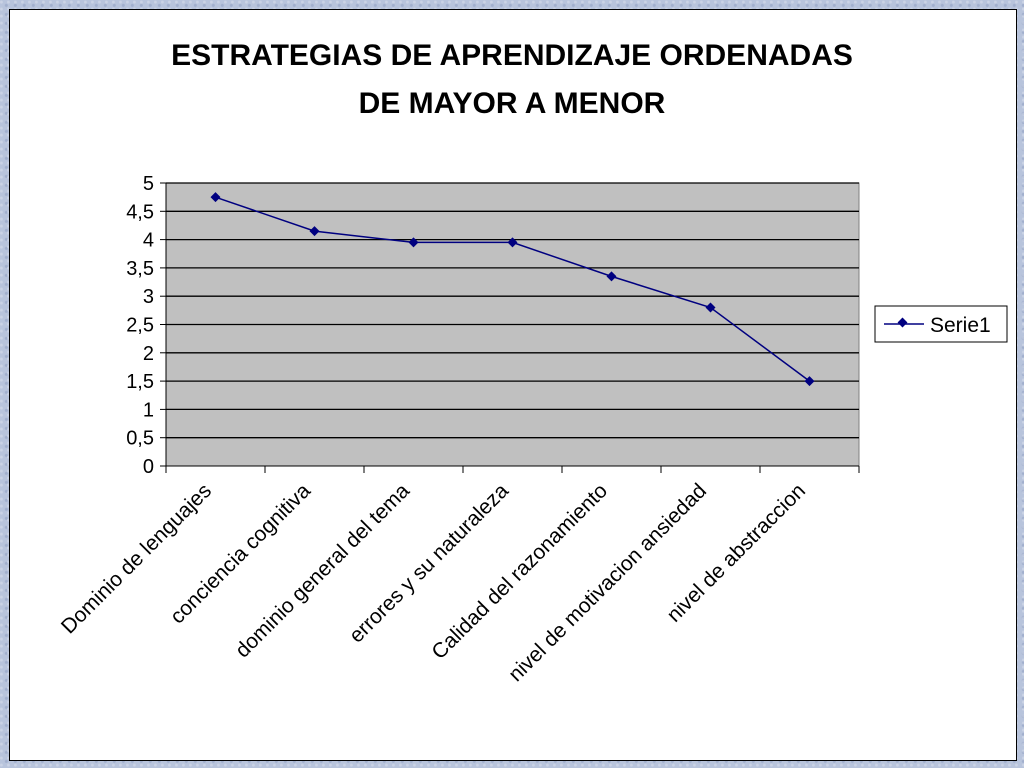 This screenshot has width=1024, height=768. Describe the element at coordinates (148, 467) in the screenshot. I see `y-tick-label: 0` at that location.